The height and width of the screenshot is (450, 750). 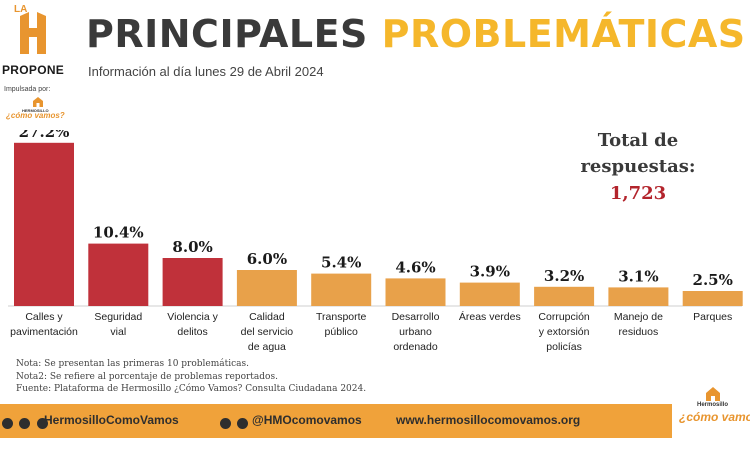 I want to click on twitter-icon, so click(x=243, y=423).